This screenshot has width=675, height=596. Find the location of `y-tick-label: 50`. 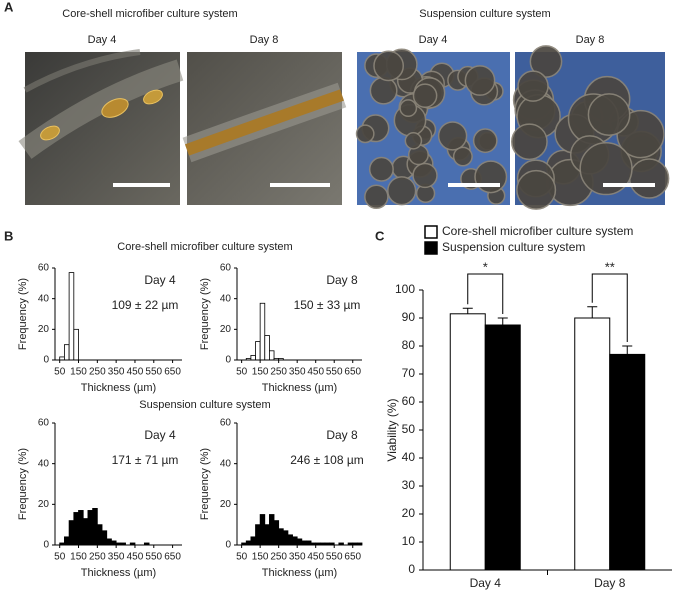

y-tick-label: 50 is located at coordinates (409, 429).